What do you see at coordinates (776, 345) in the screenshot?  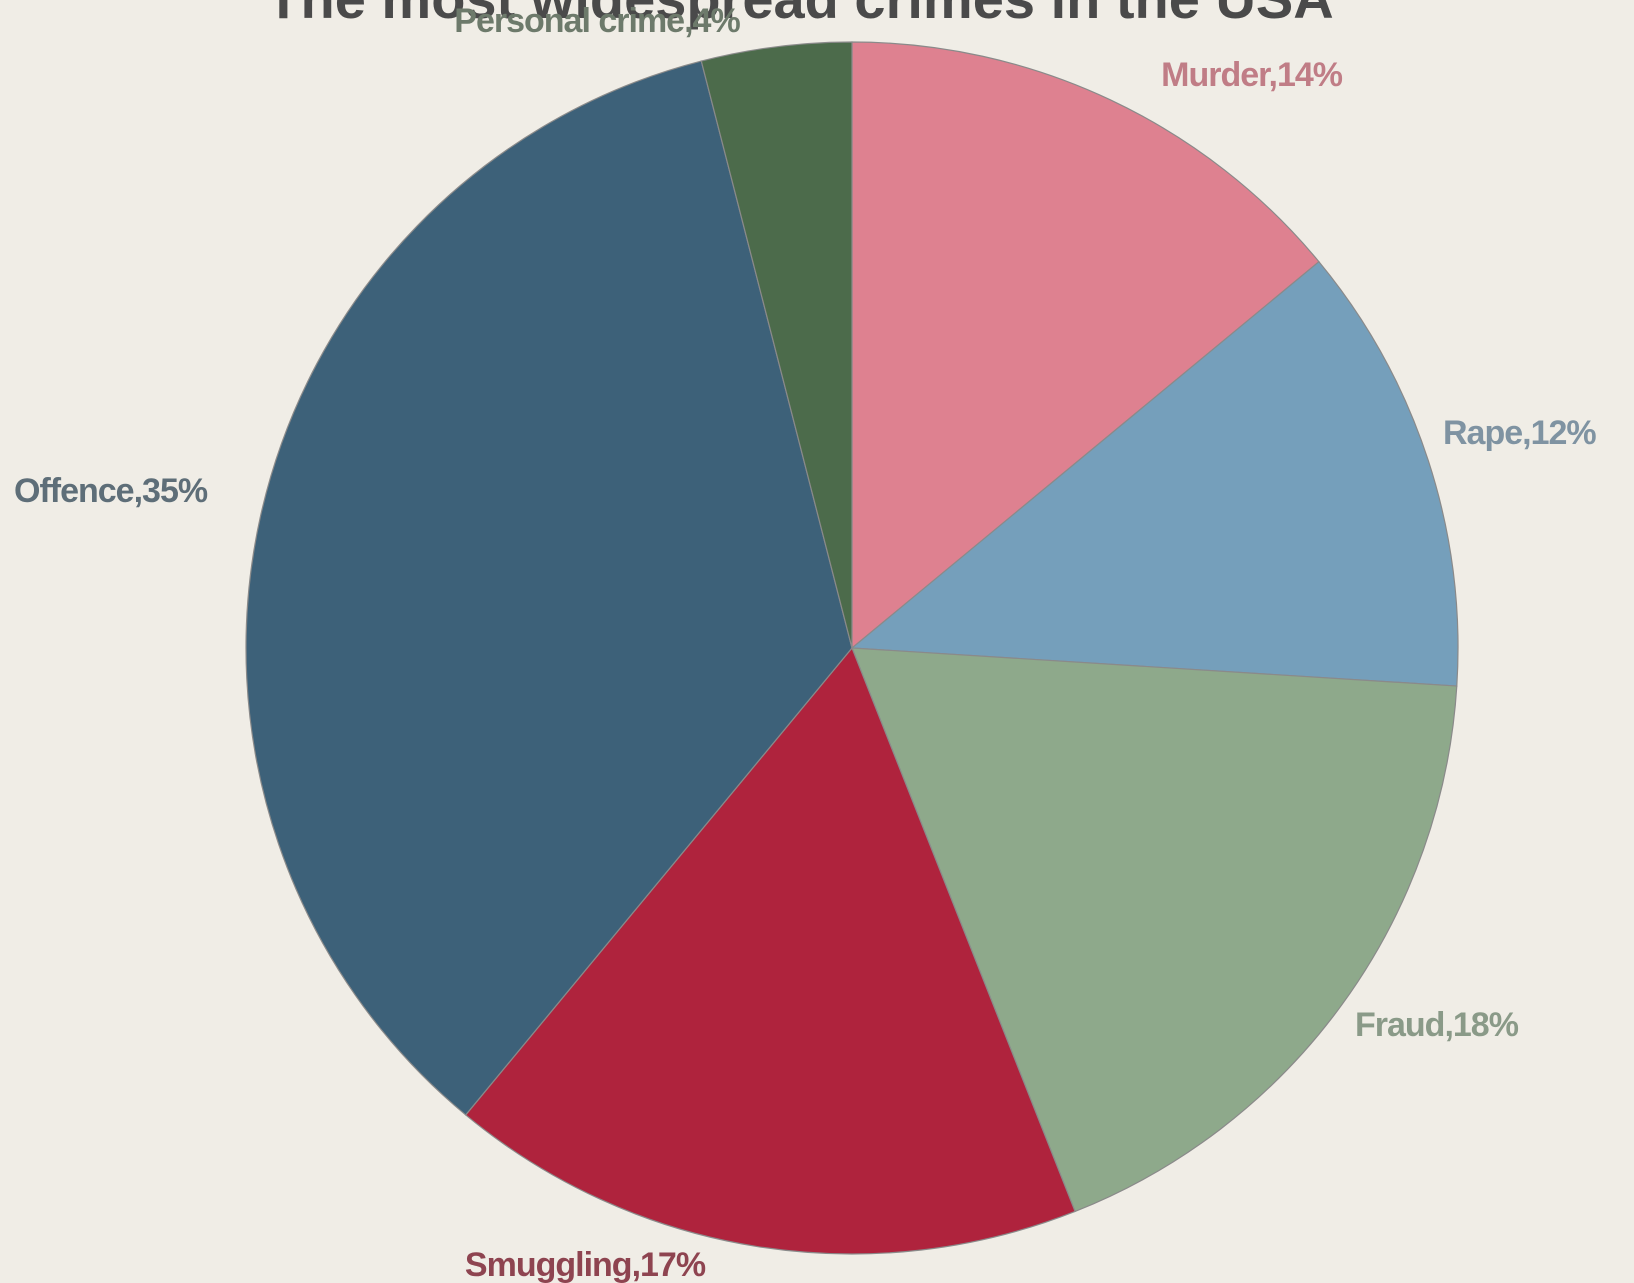 I see `pie-slice-personal-crime` at bounding box center [776, 345].